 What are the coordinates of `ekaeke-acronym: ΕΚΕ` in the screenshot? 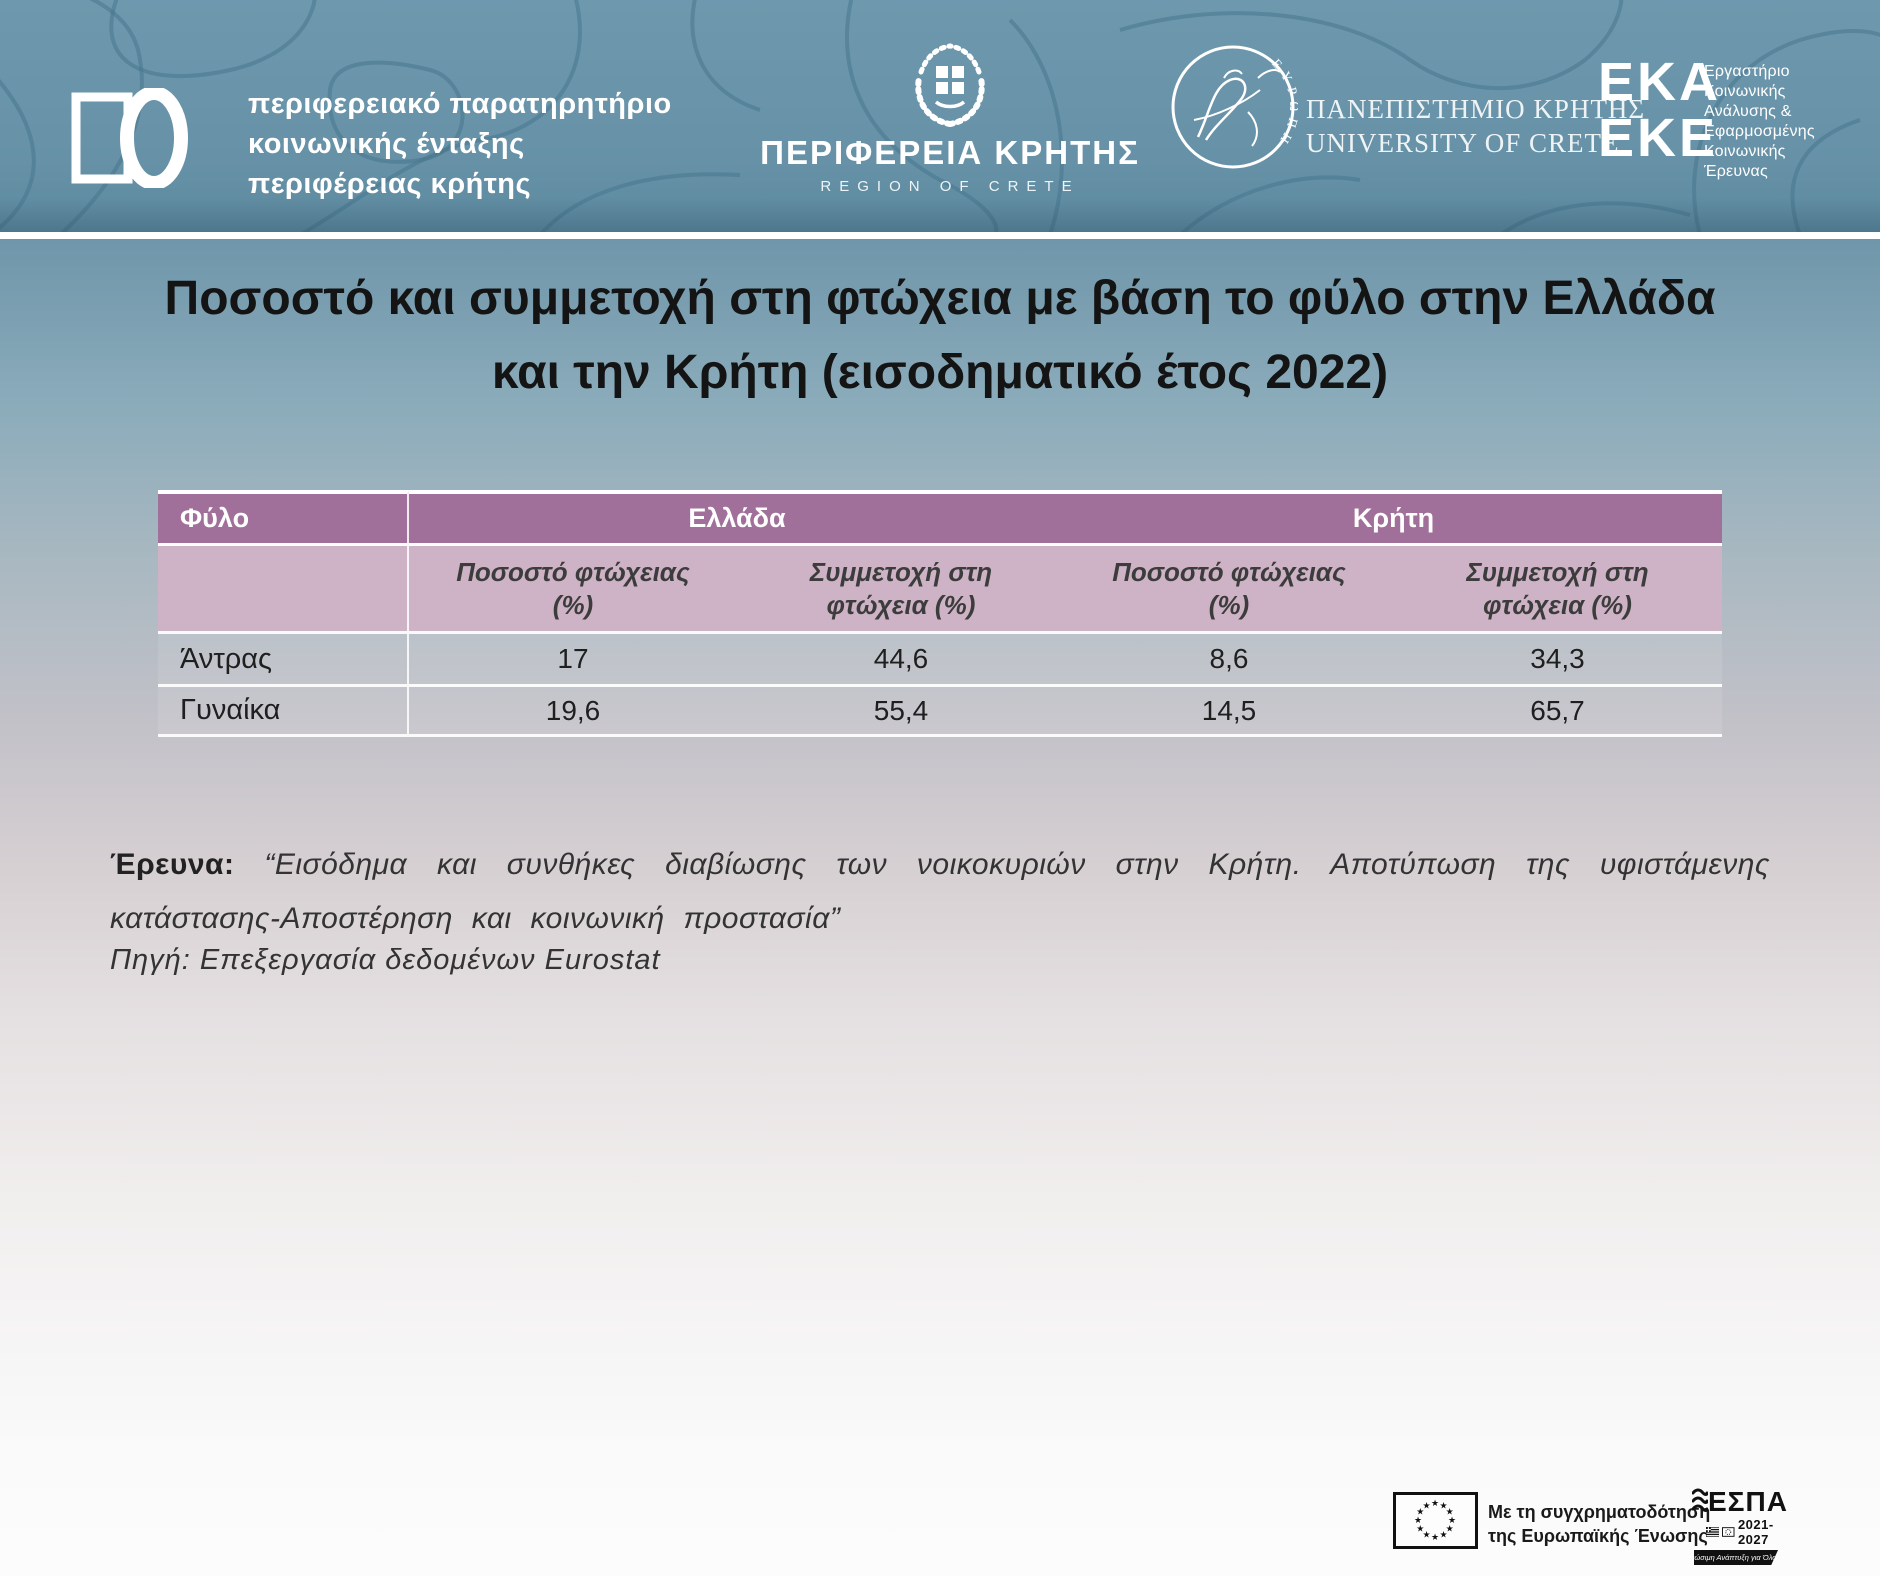 It's located at (1658, 138).